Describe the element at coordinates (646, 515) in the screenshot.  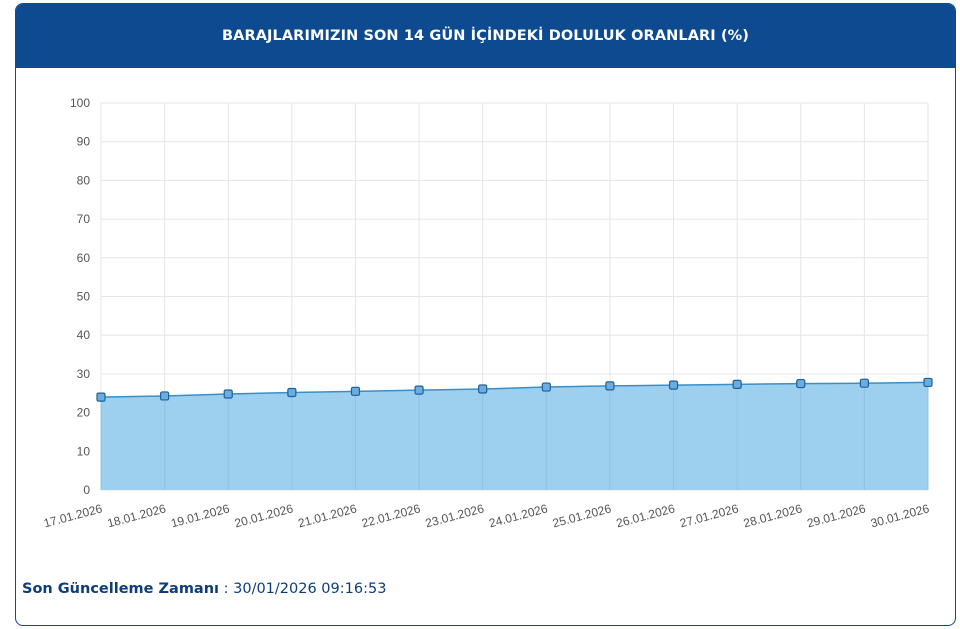
I see `x-tick-label: 26.01.2026` at that location.